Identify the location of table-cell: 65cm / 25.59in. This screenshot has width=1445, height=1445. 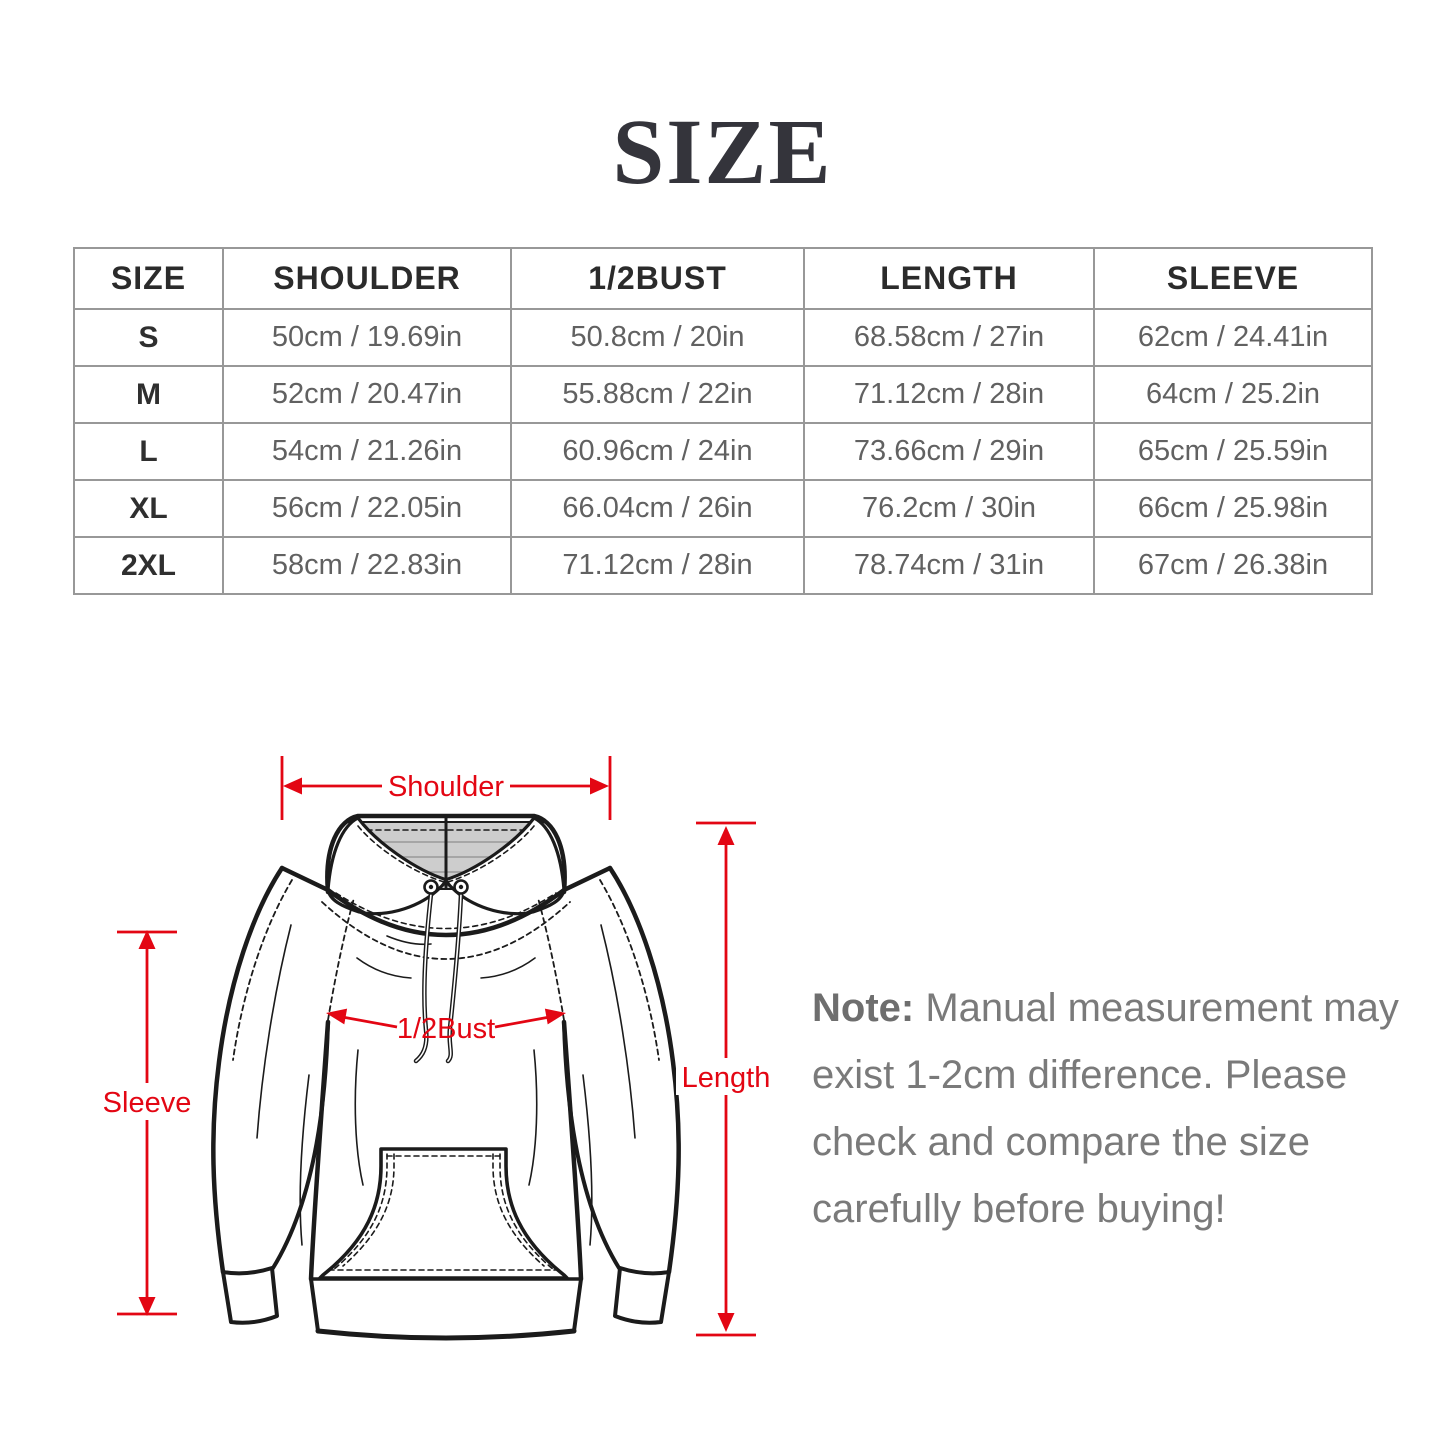
(1233, 451).